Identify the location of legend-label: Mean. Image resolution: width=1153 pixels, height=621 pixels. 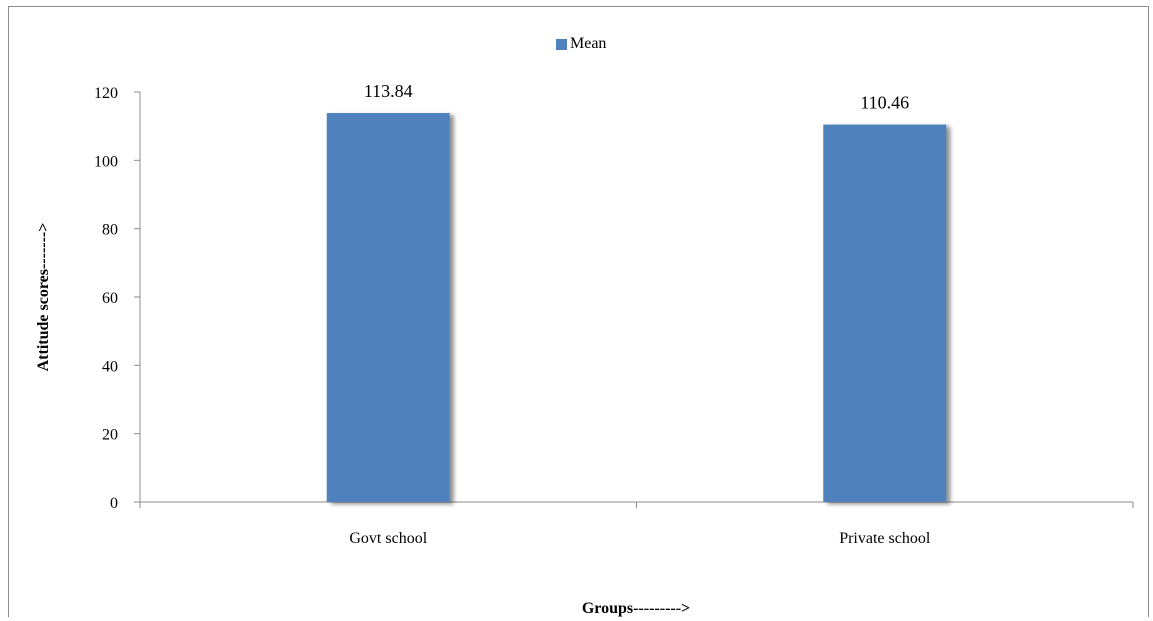
(588, 43).